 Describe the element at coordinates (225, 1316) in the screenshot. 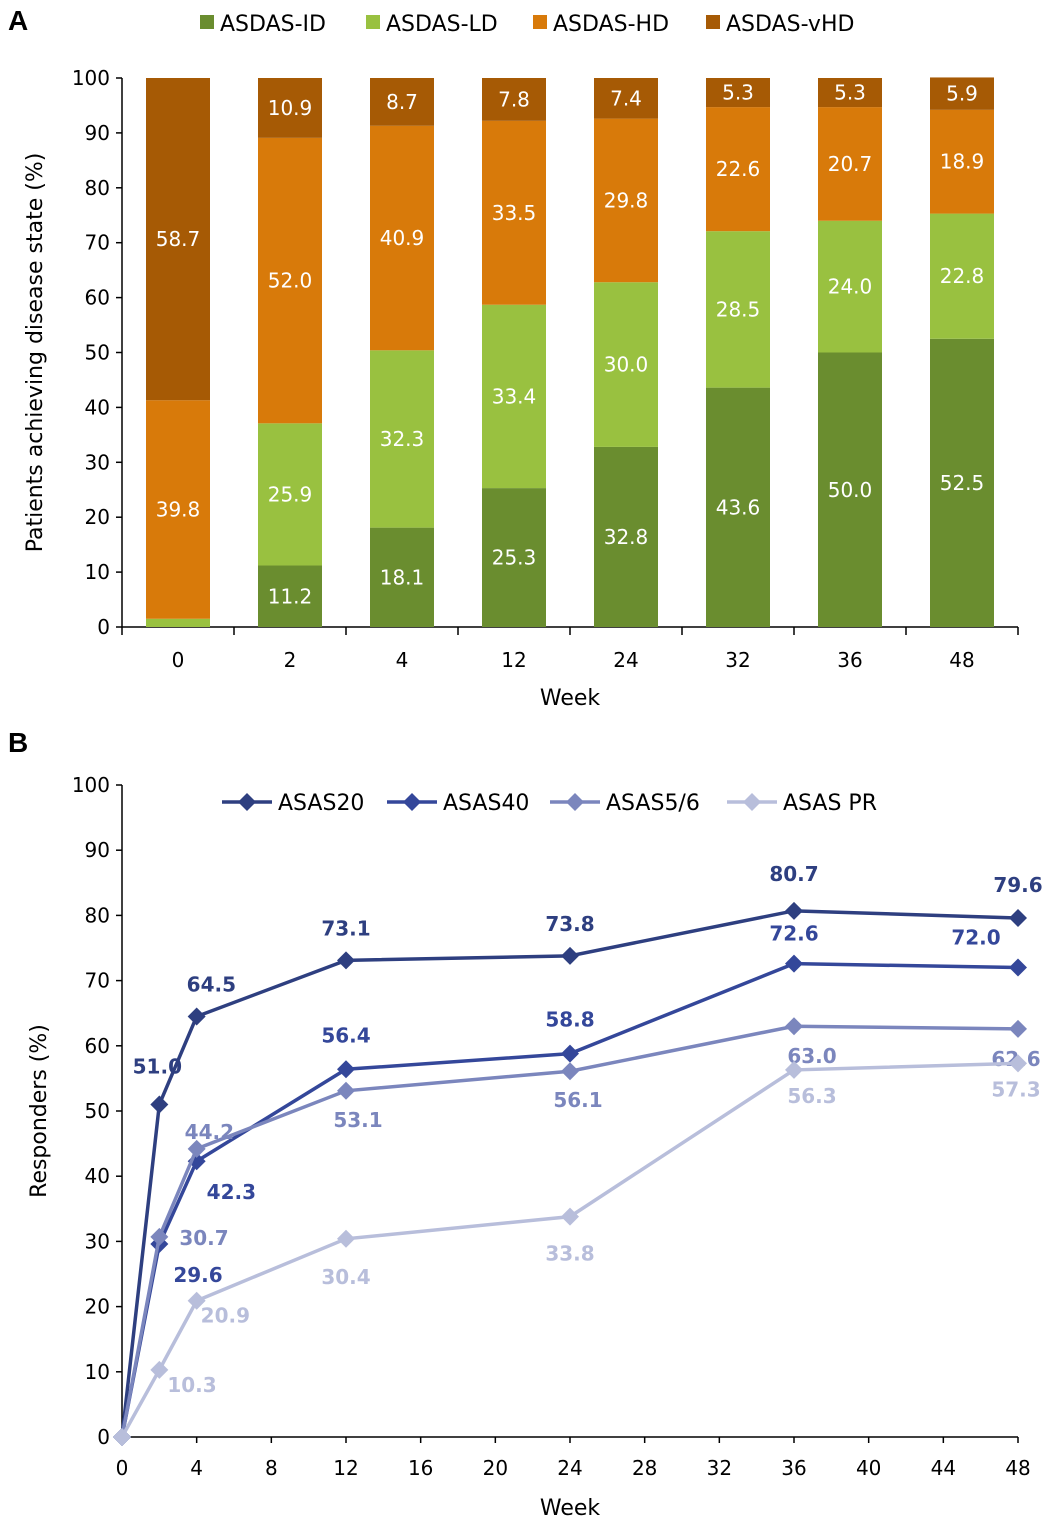

I see `data-point-label: 20.9` at that location.